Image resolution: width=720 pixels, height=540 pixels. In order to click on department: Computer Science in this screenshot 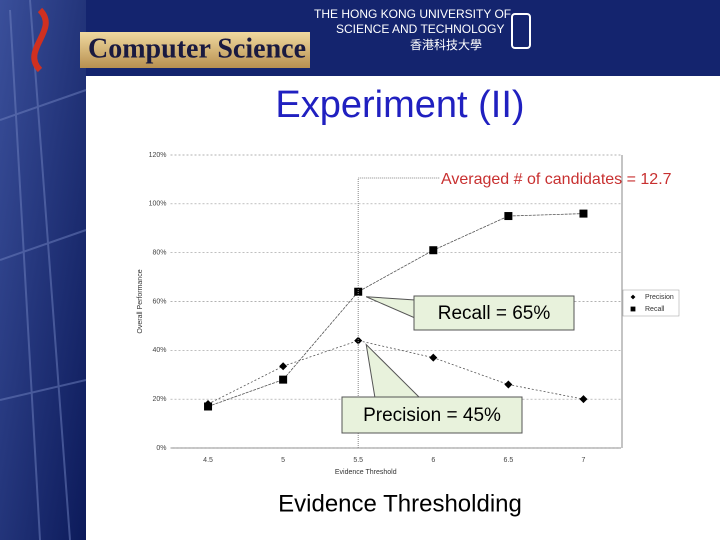, I will do `click(197, 48)`.